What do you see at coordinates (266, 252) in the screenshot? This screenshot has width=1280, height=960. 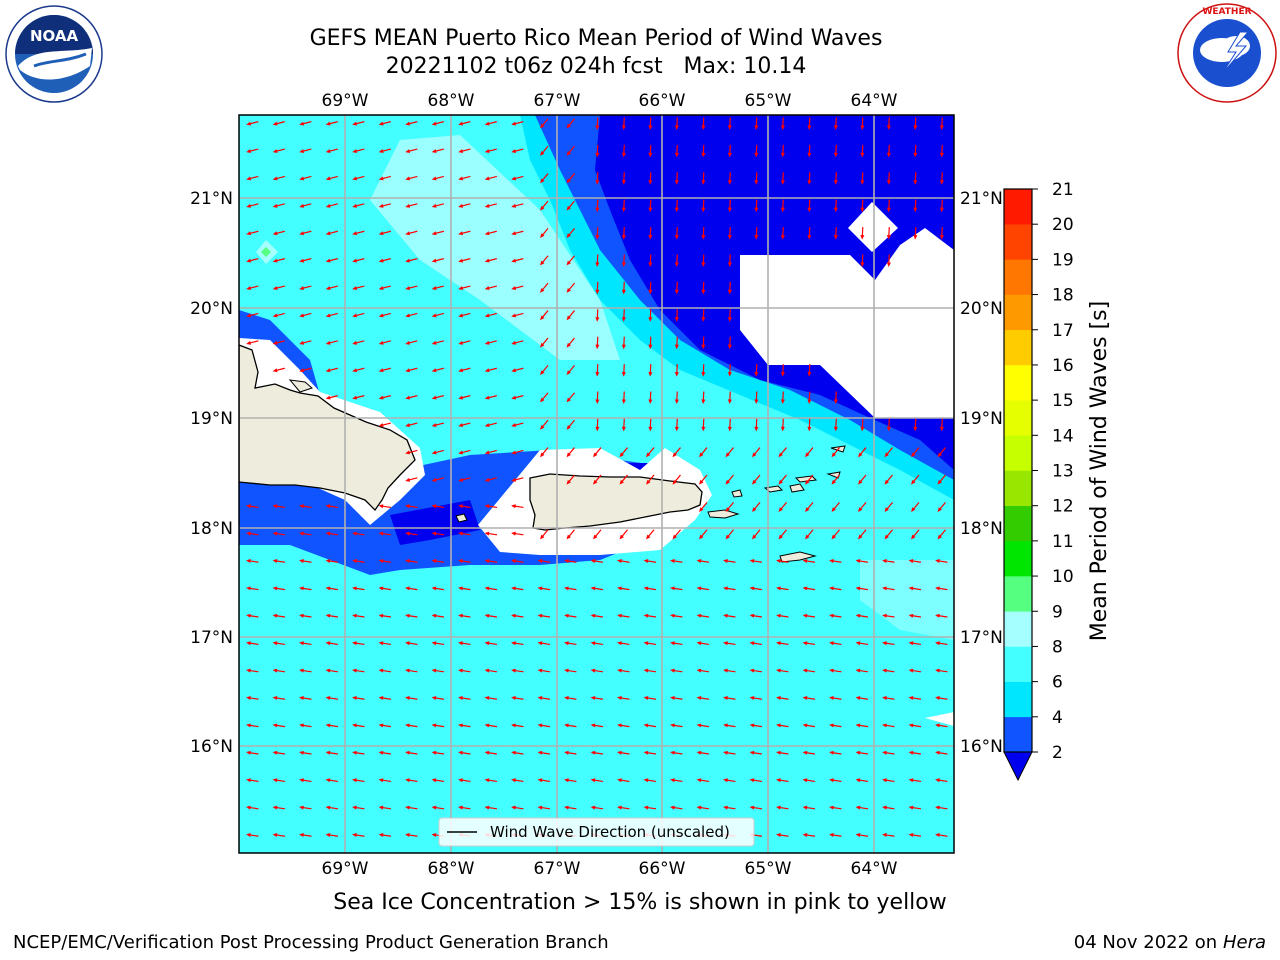 I see `green-spot` at bounding box center [266, 252].